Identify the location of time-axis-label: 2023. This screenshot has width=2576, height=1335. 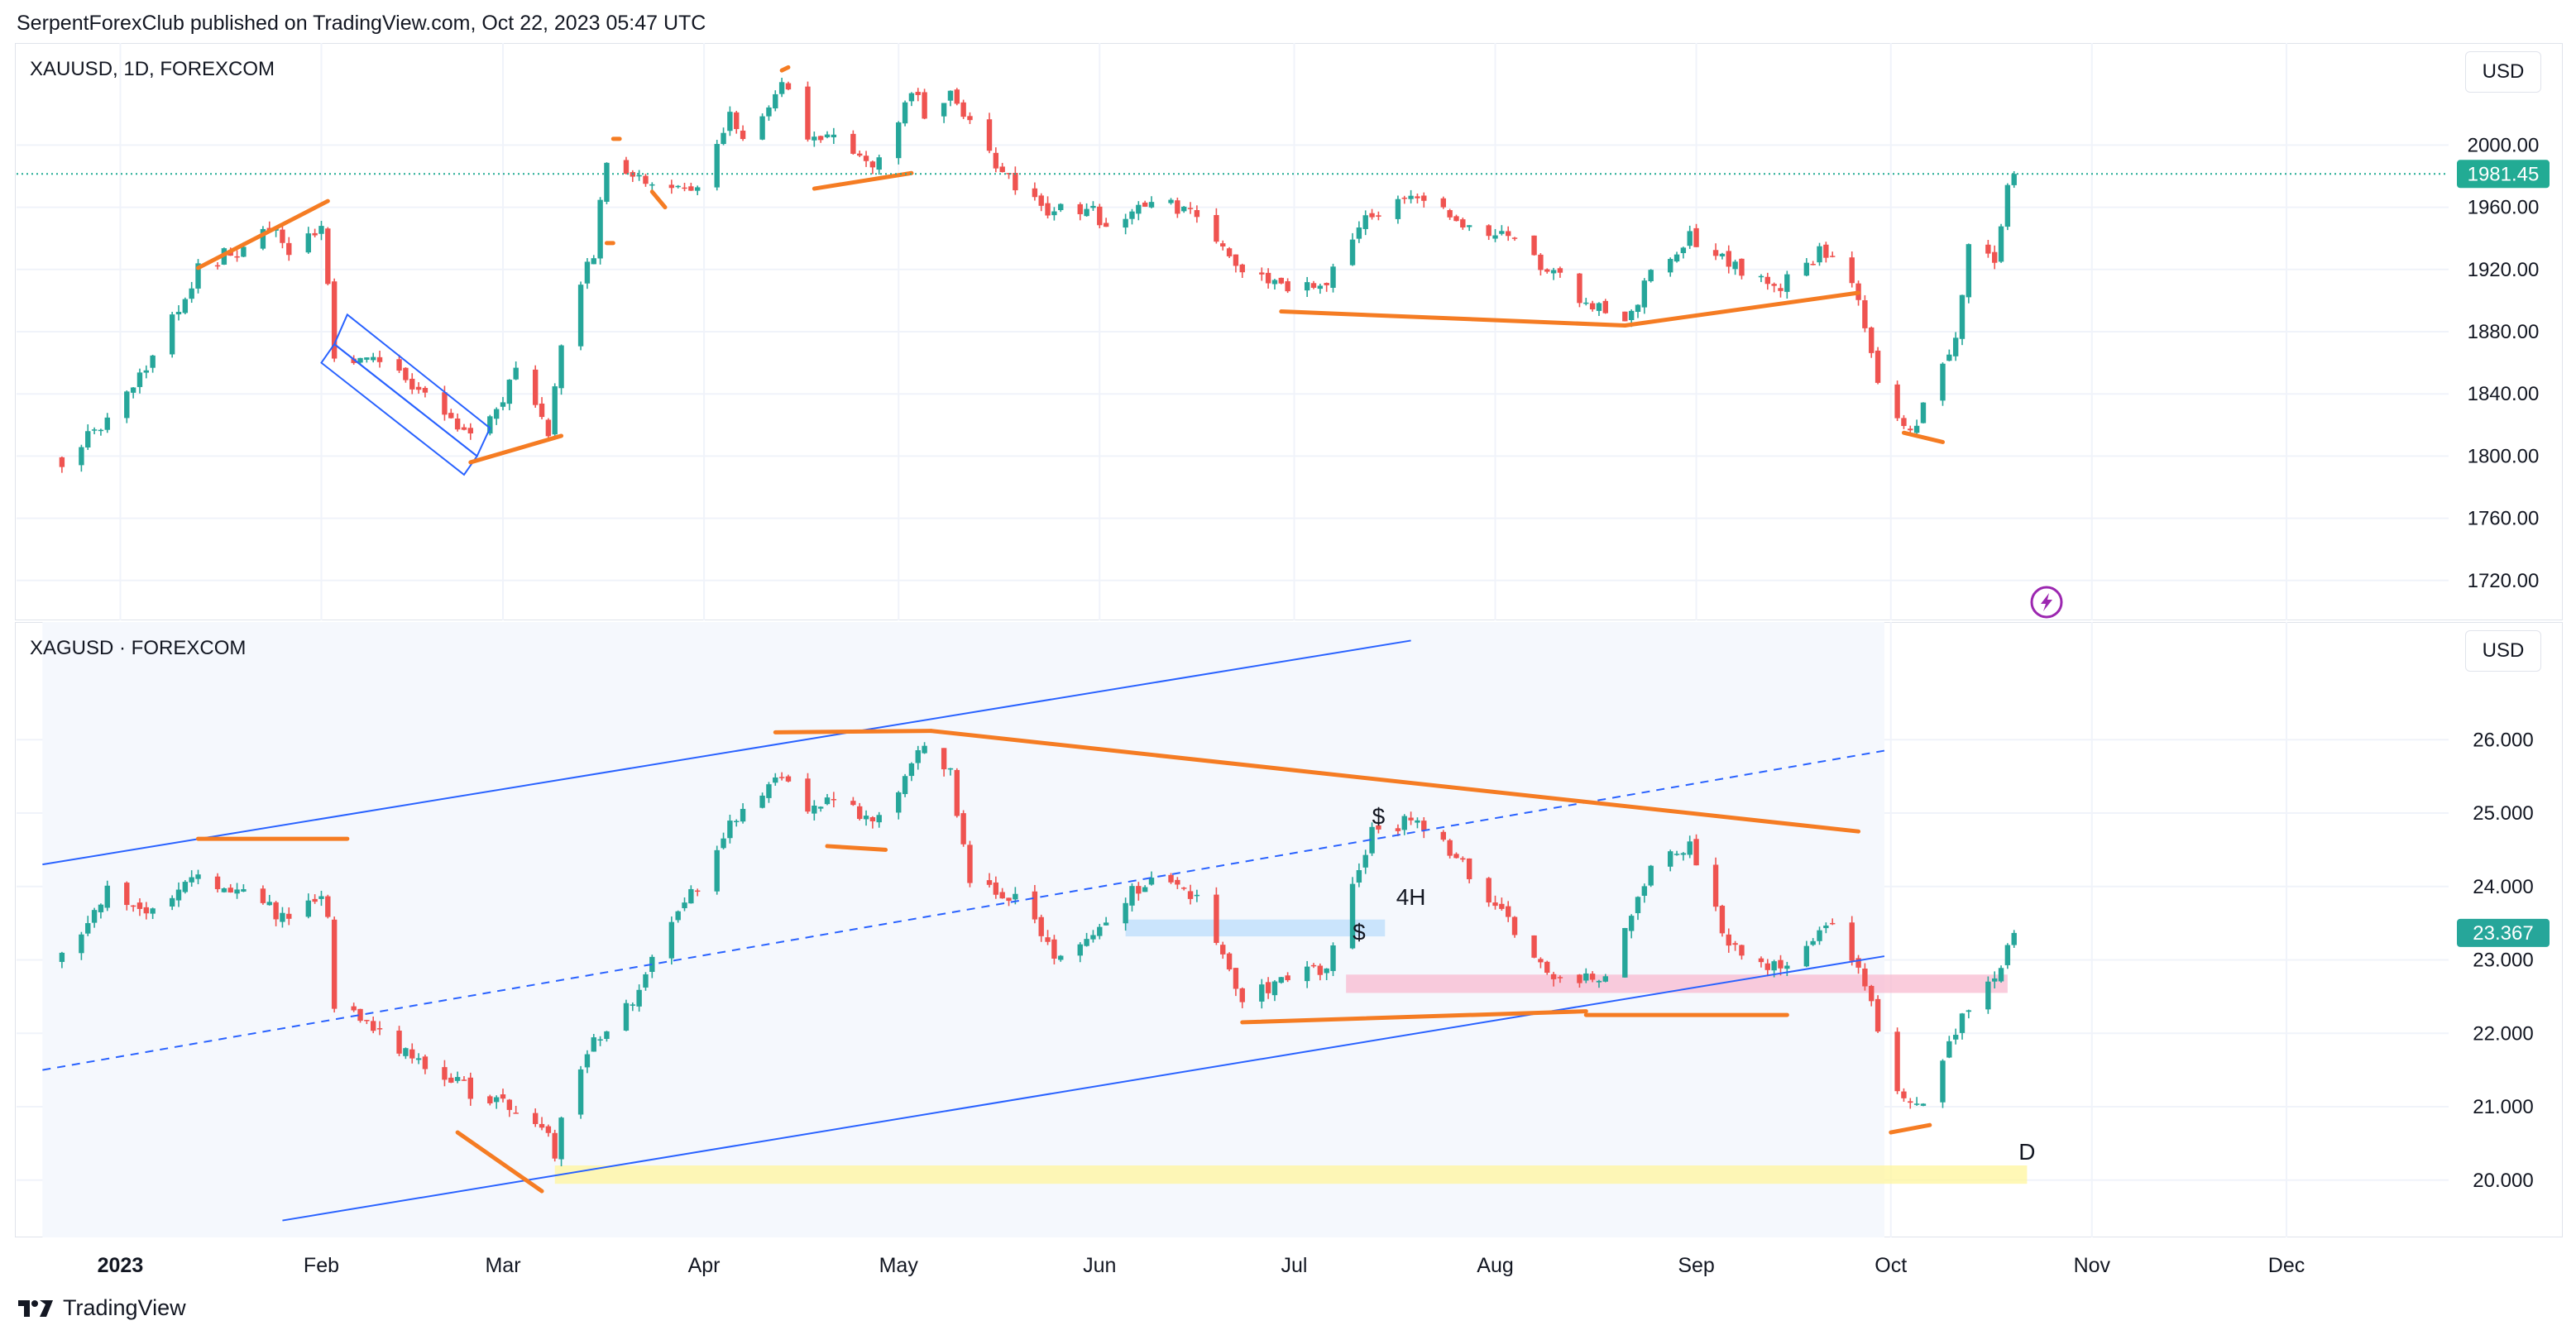
(121, 1266).